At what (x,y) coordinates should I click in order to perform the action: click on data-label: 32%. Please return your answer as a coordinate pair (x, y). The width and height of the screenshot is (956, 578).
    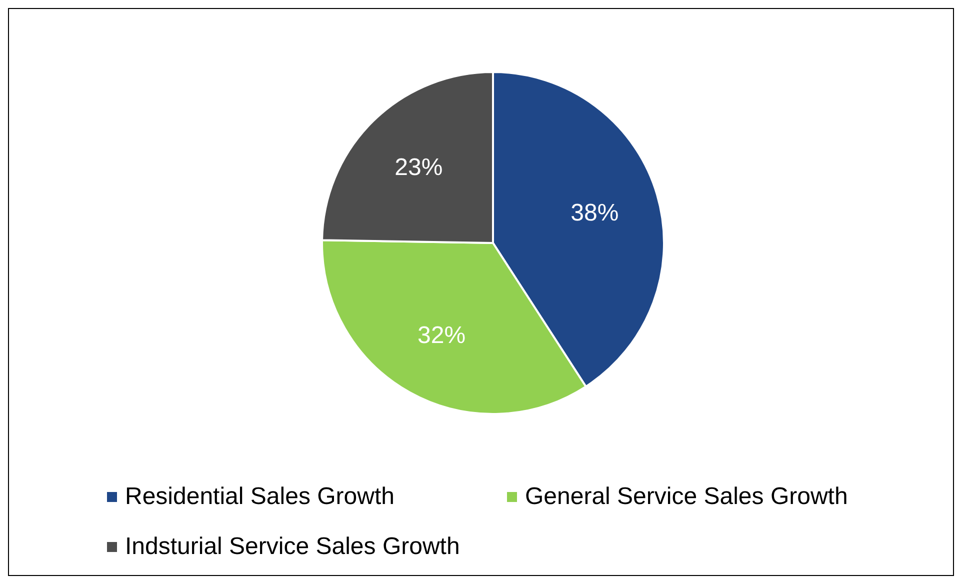
    Looking at the image, I should click on (442, 336).